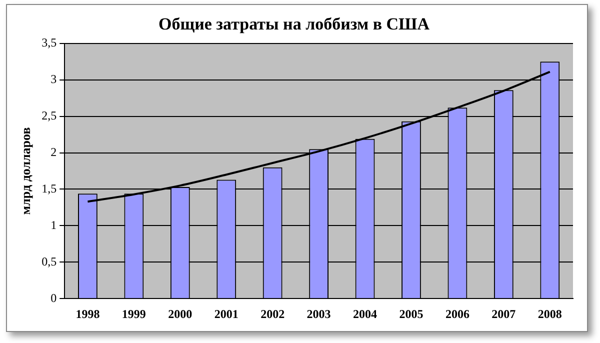 This screenshot has width=600, height=343. I want to click on y-tick-label: 1,5, so click(49, 188).